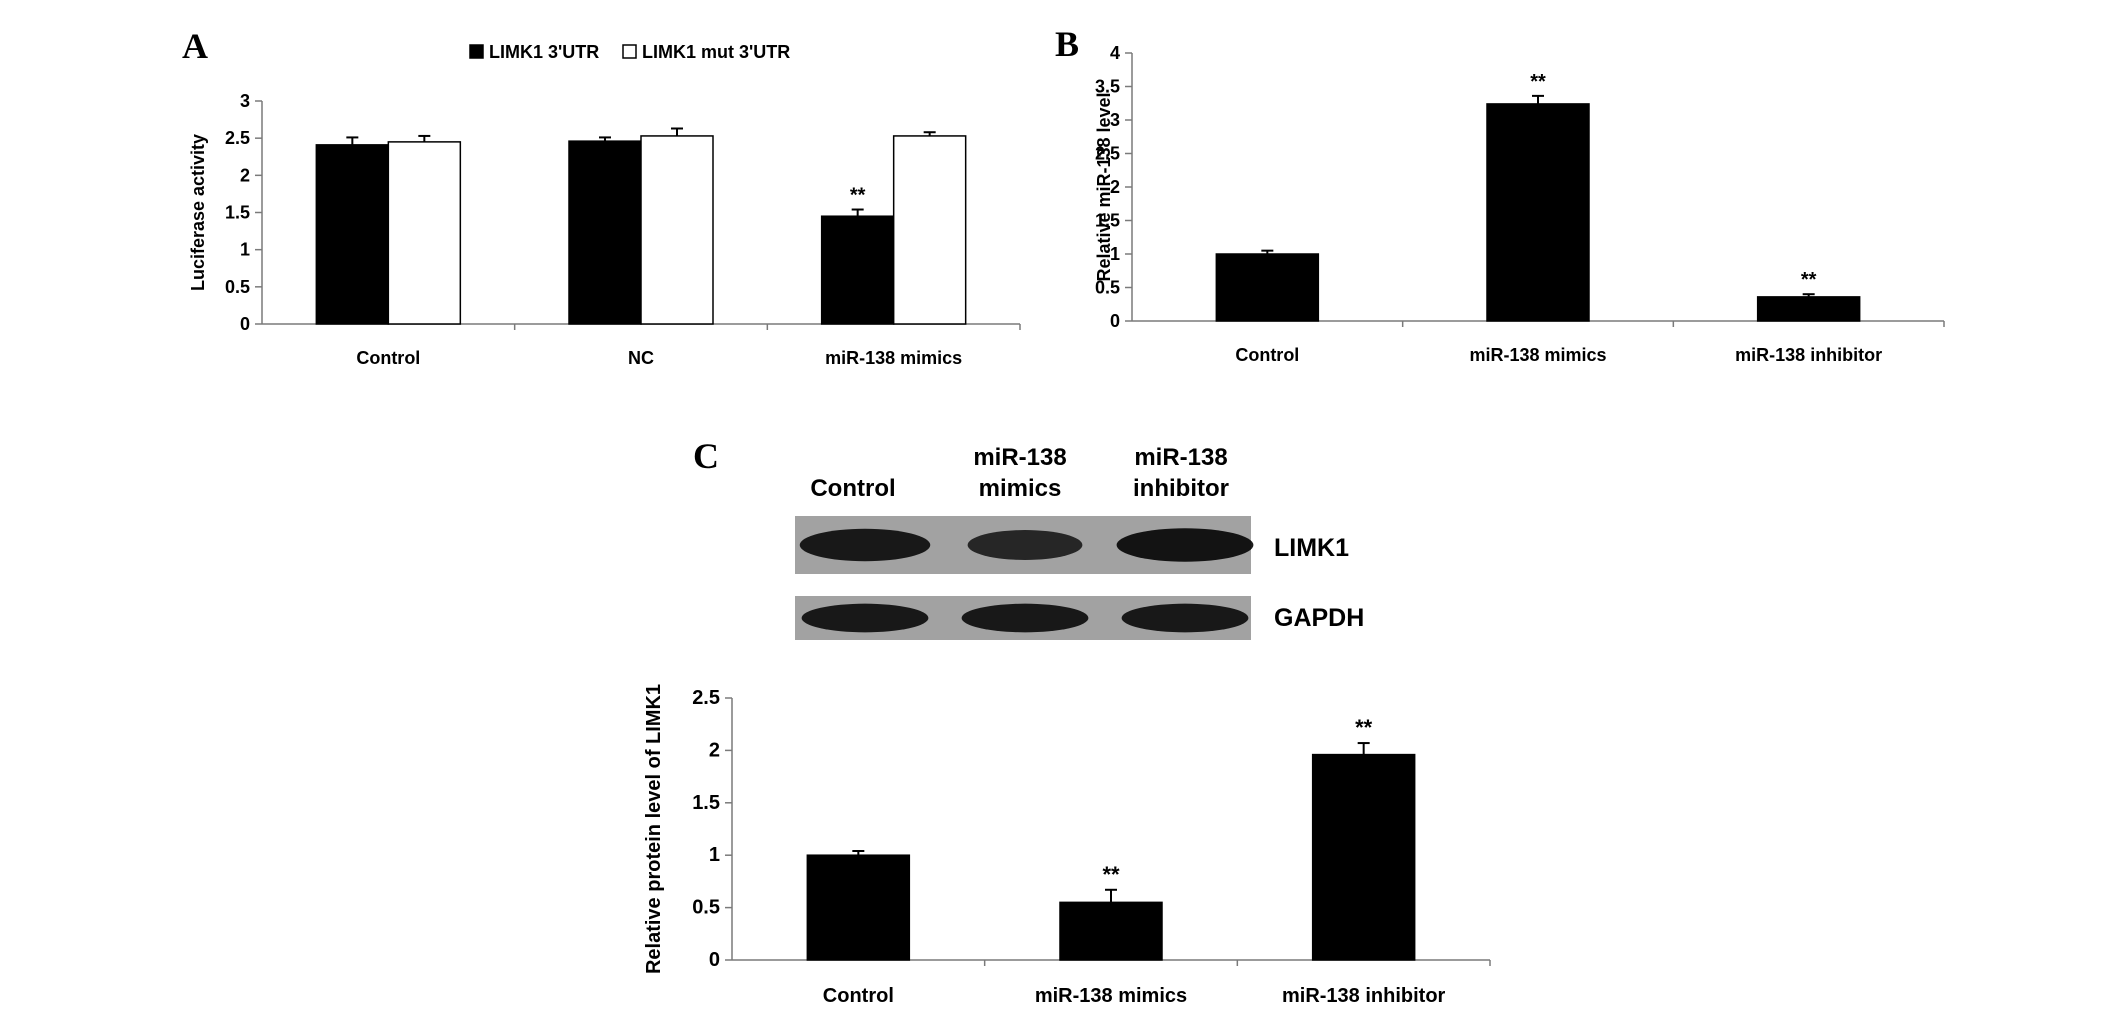  What do you see at coordinates (706, 456) in the screenshot?
I see `panel-label-c: C` at bounding box center [706, 456].